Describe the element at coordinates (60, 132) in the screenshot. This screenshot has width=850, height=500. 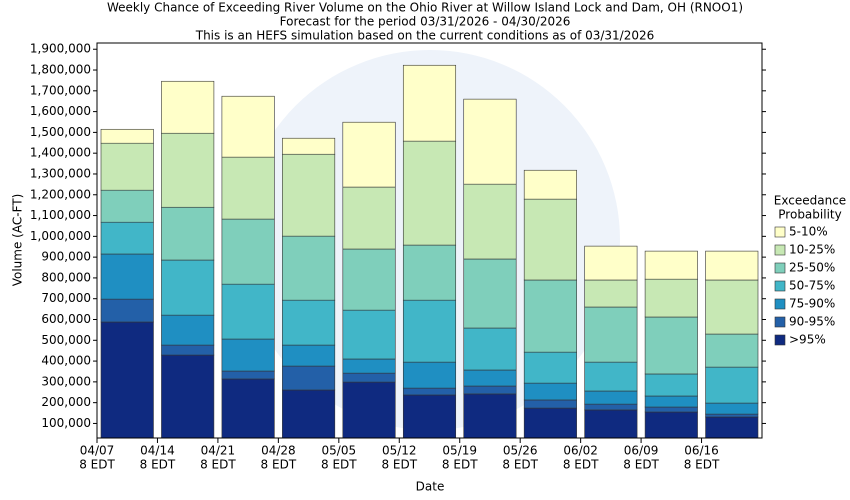
I see `y-tick-label: 1,500,000` at that location.